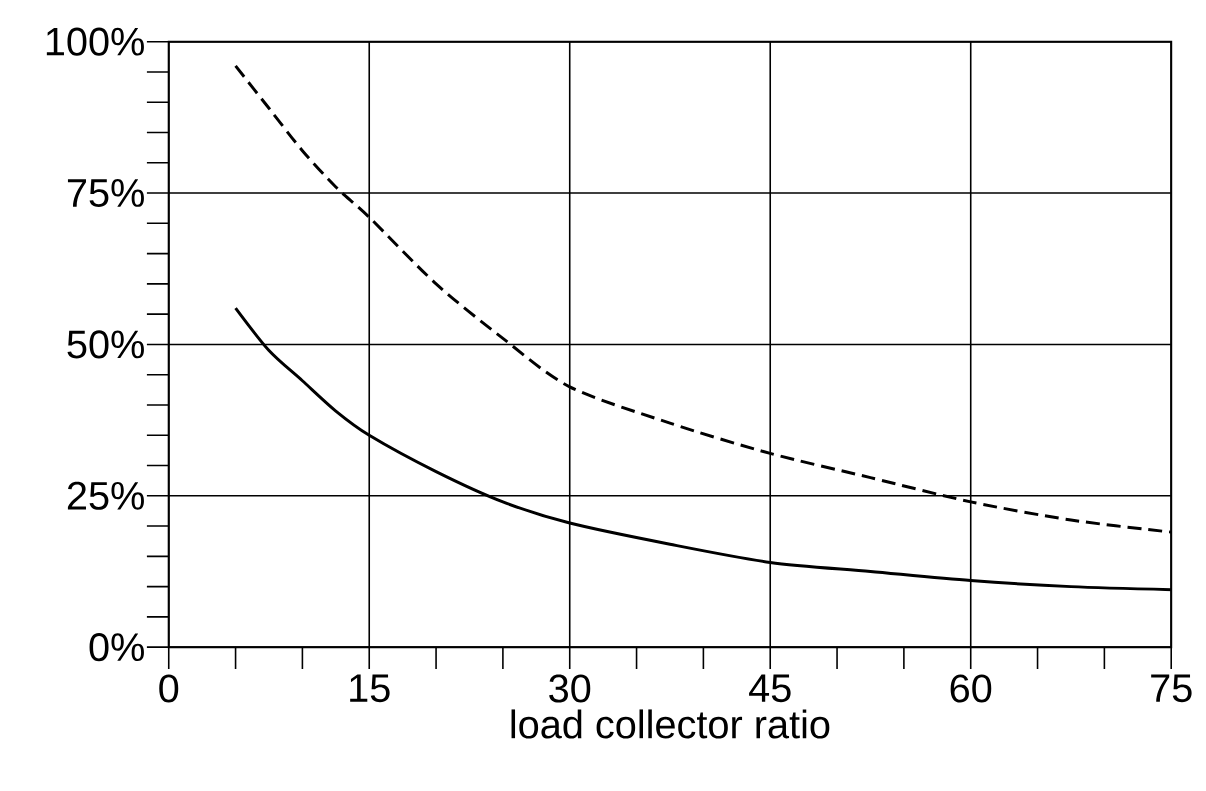 The height and width of the screenshot is (791, 1206). Describe the element at coordinates (670, 724) in the screenshot. I see `x-axis-title: load collector ratio` at that location.